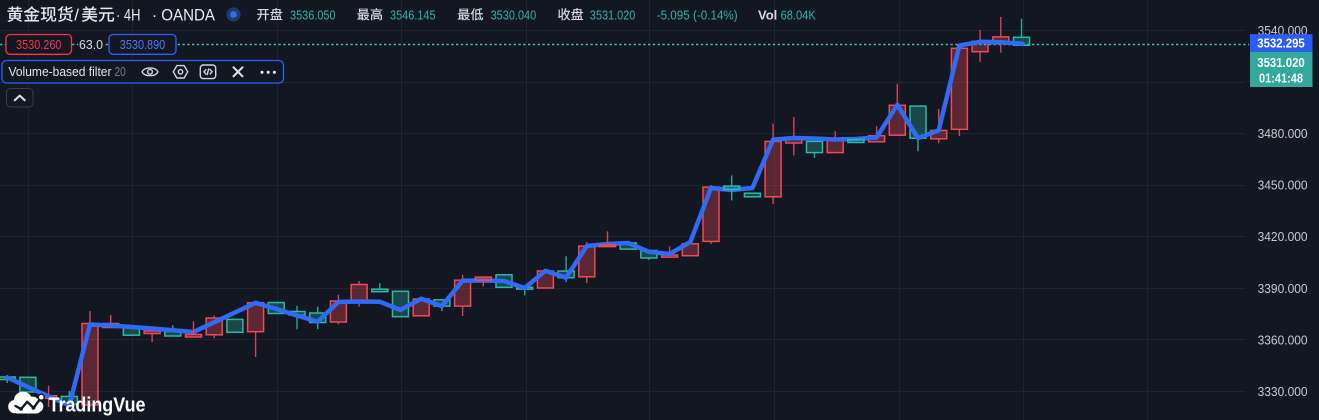  What do you see at coordinates (1281, 43) in the screenshot?
I see `svg-text: 3532.295` at bounding box center [1281, 43].